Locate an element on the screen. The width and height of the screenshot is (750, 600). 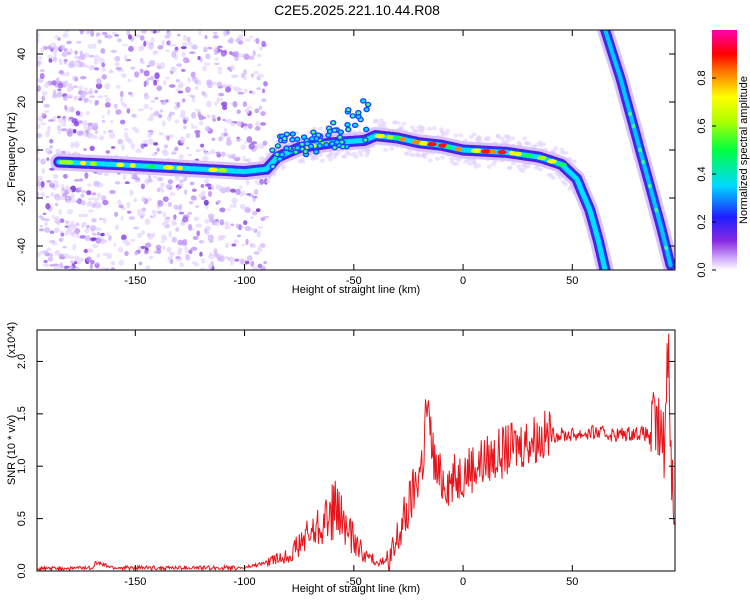
x-tick-label: -100 is located at coordinates (245, 281).